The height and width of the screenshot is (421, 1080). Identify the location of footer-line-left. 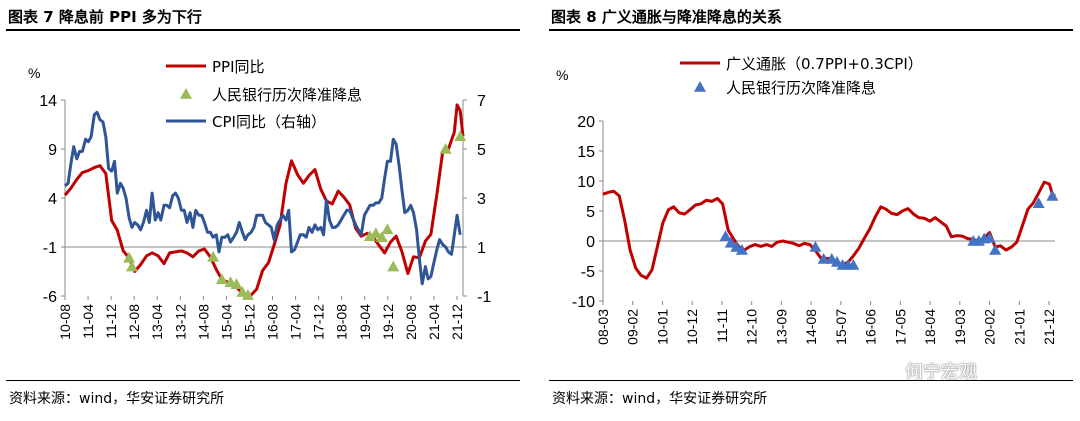
(263, 380).